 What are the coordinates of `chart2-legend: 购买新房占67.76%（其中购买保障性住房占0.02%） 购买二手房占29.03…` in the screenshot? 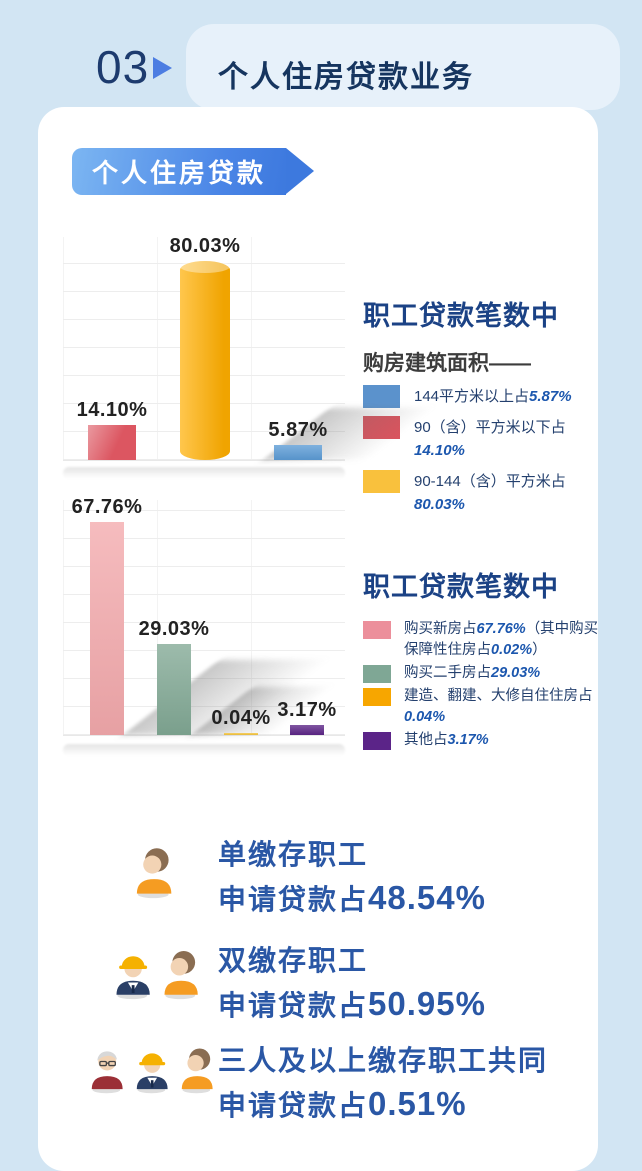 It's located at (482, 686).